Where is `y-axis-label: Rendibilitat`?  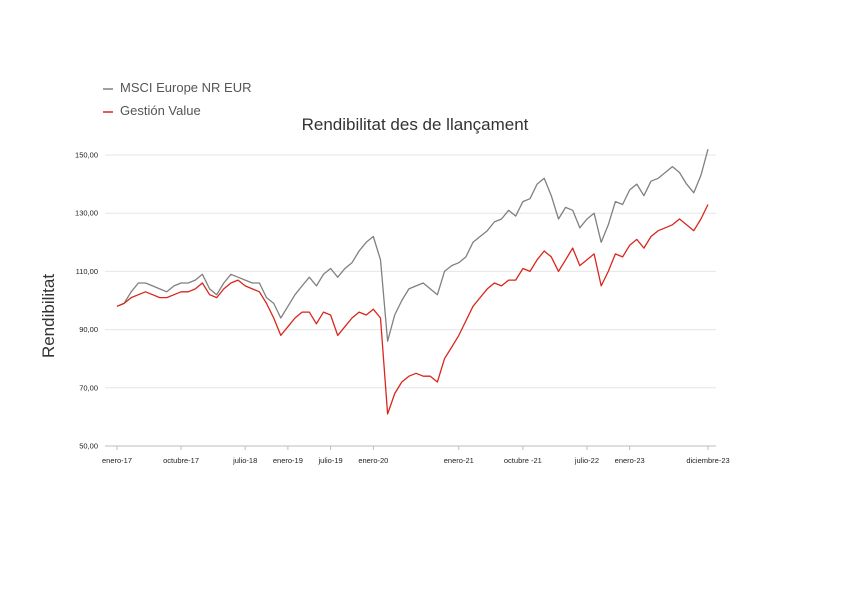
y-axis-label: Rendibilitat is located at coordinates (48, 316).